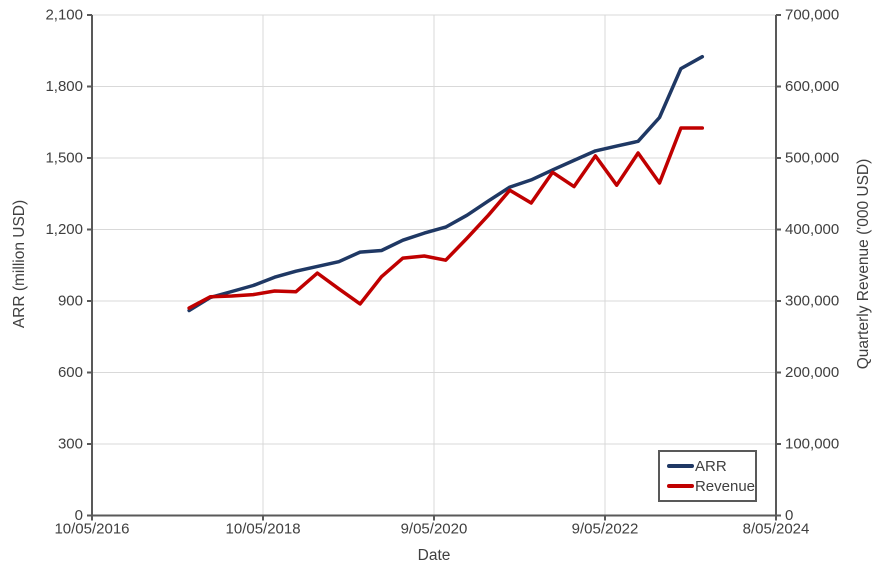 This screenshot has width=886, height=579. Describe the element at coordinates (70, 301) in the screenshot. I see `left-axis-tick-label: 900` at that location.